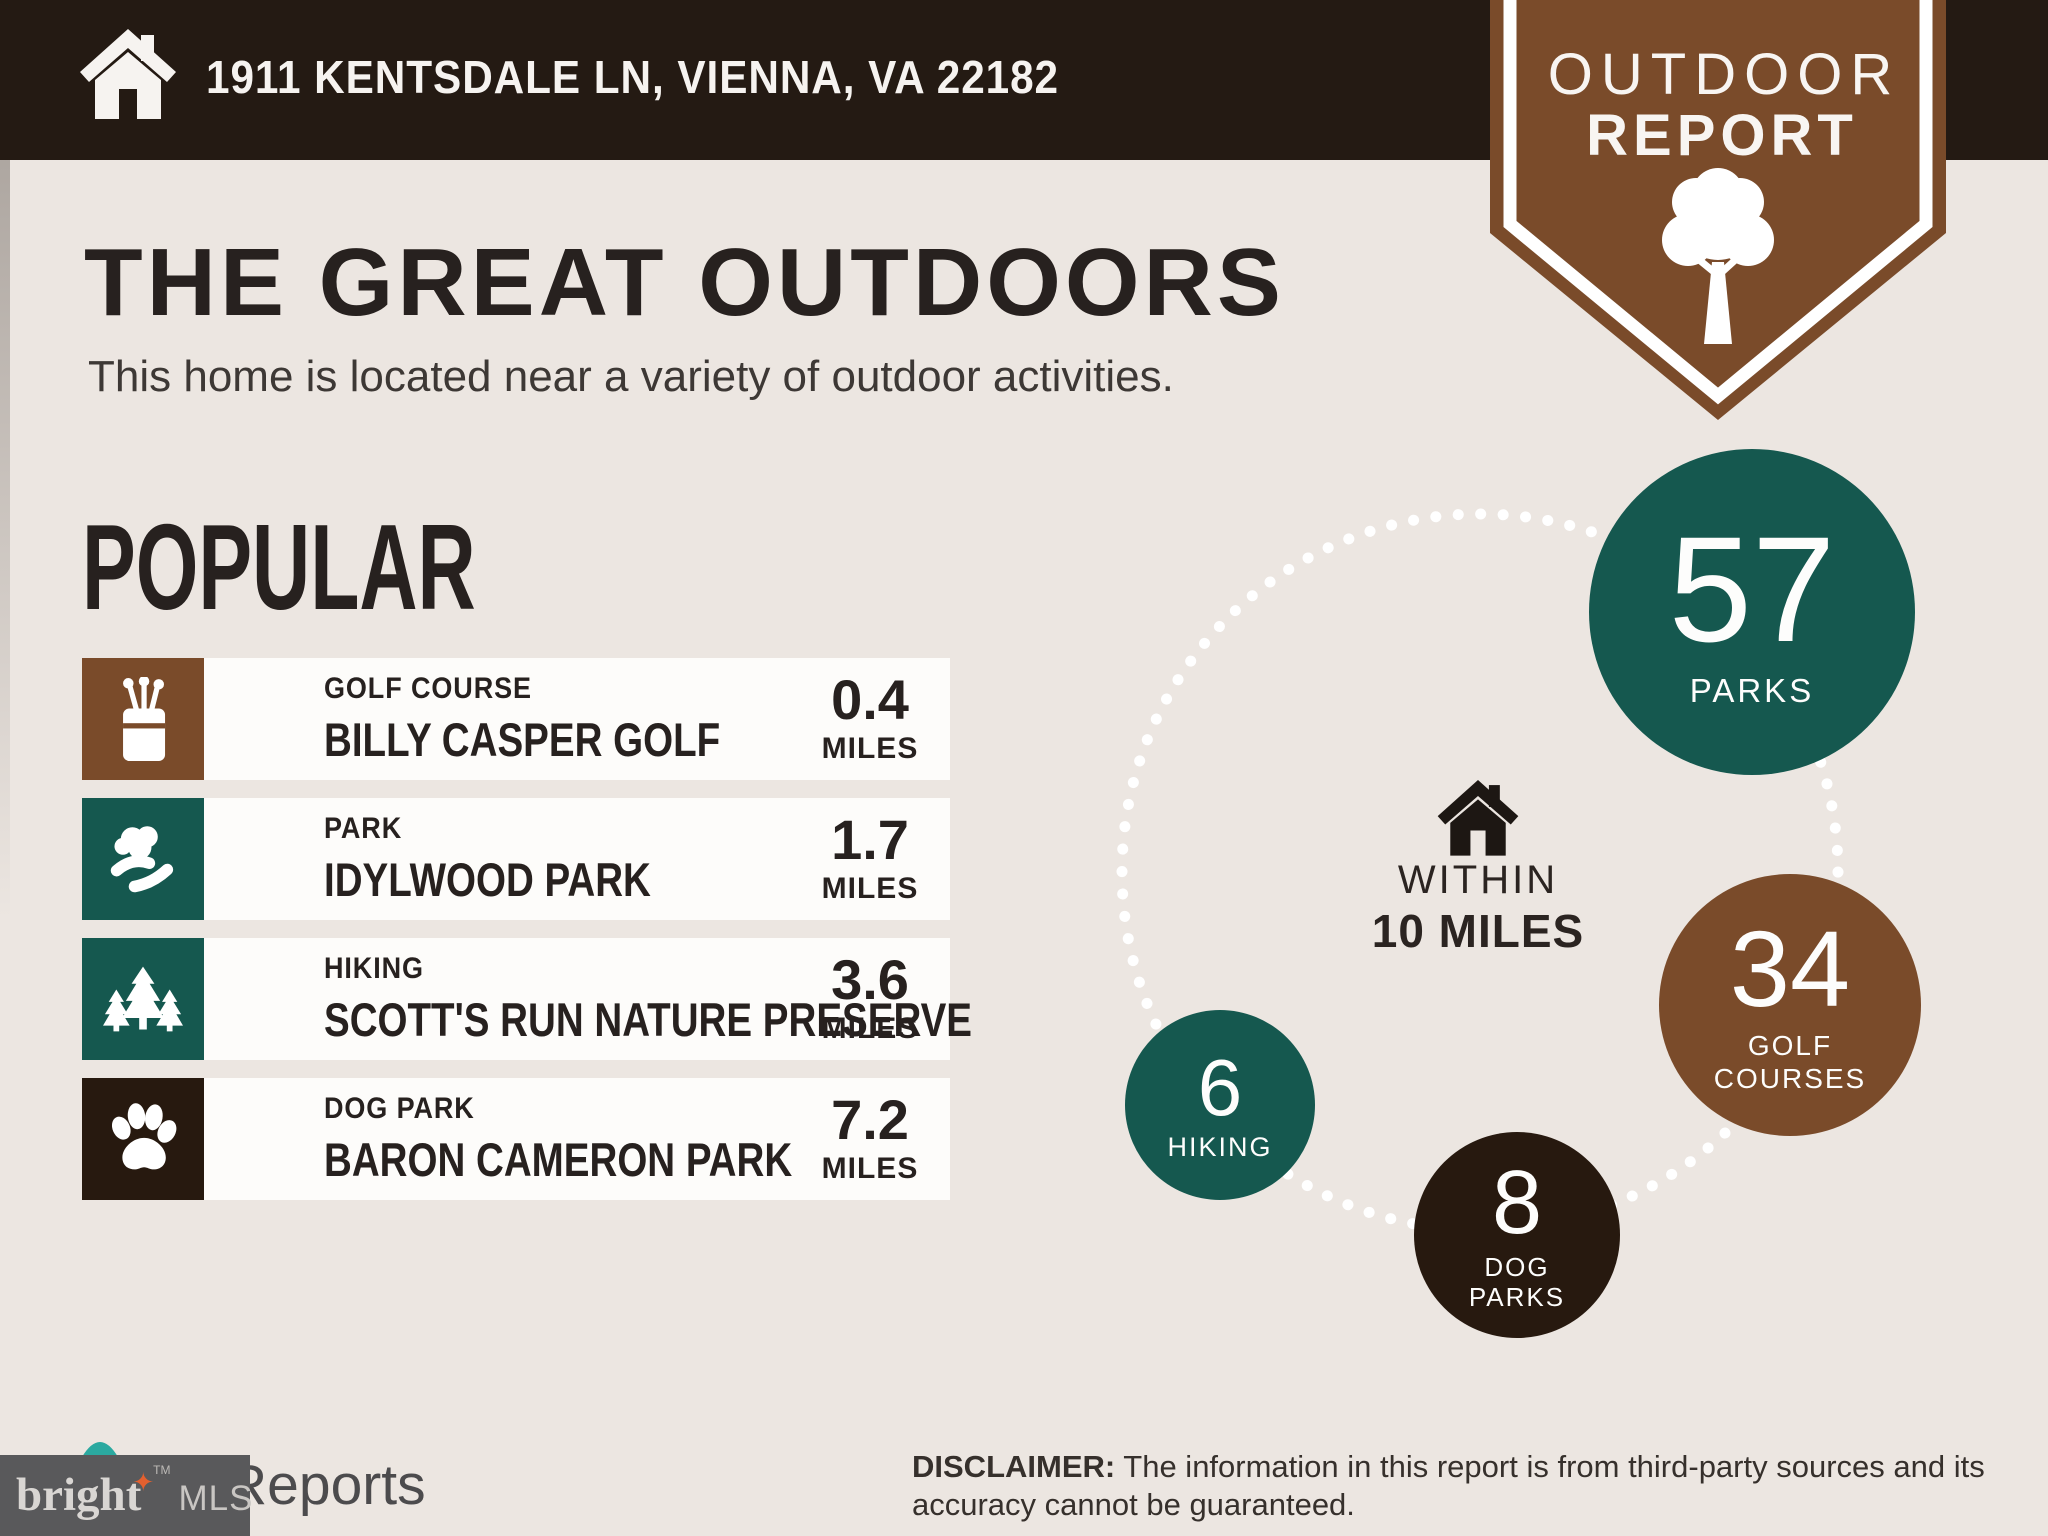 This screenshot has width=2048, height=1536. What do you see at coordinates (870, 839) in the screenshot?
I see `distance-value: 1.7` at bounding box center [870, 839].